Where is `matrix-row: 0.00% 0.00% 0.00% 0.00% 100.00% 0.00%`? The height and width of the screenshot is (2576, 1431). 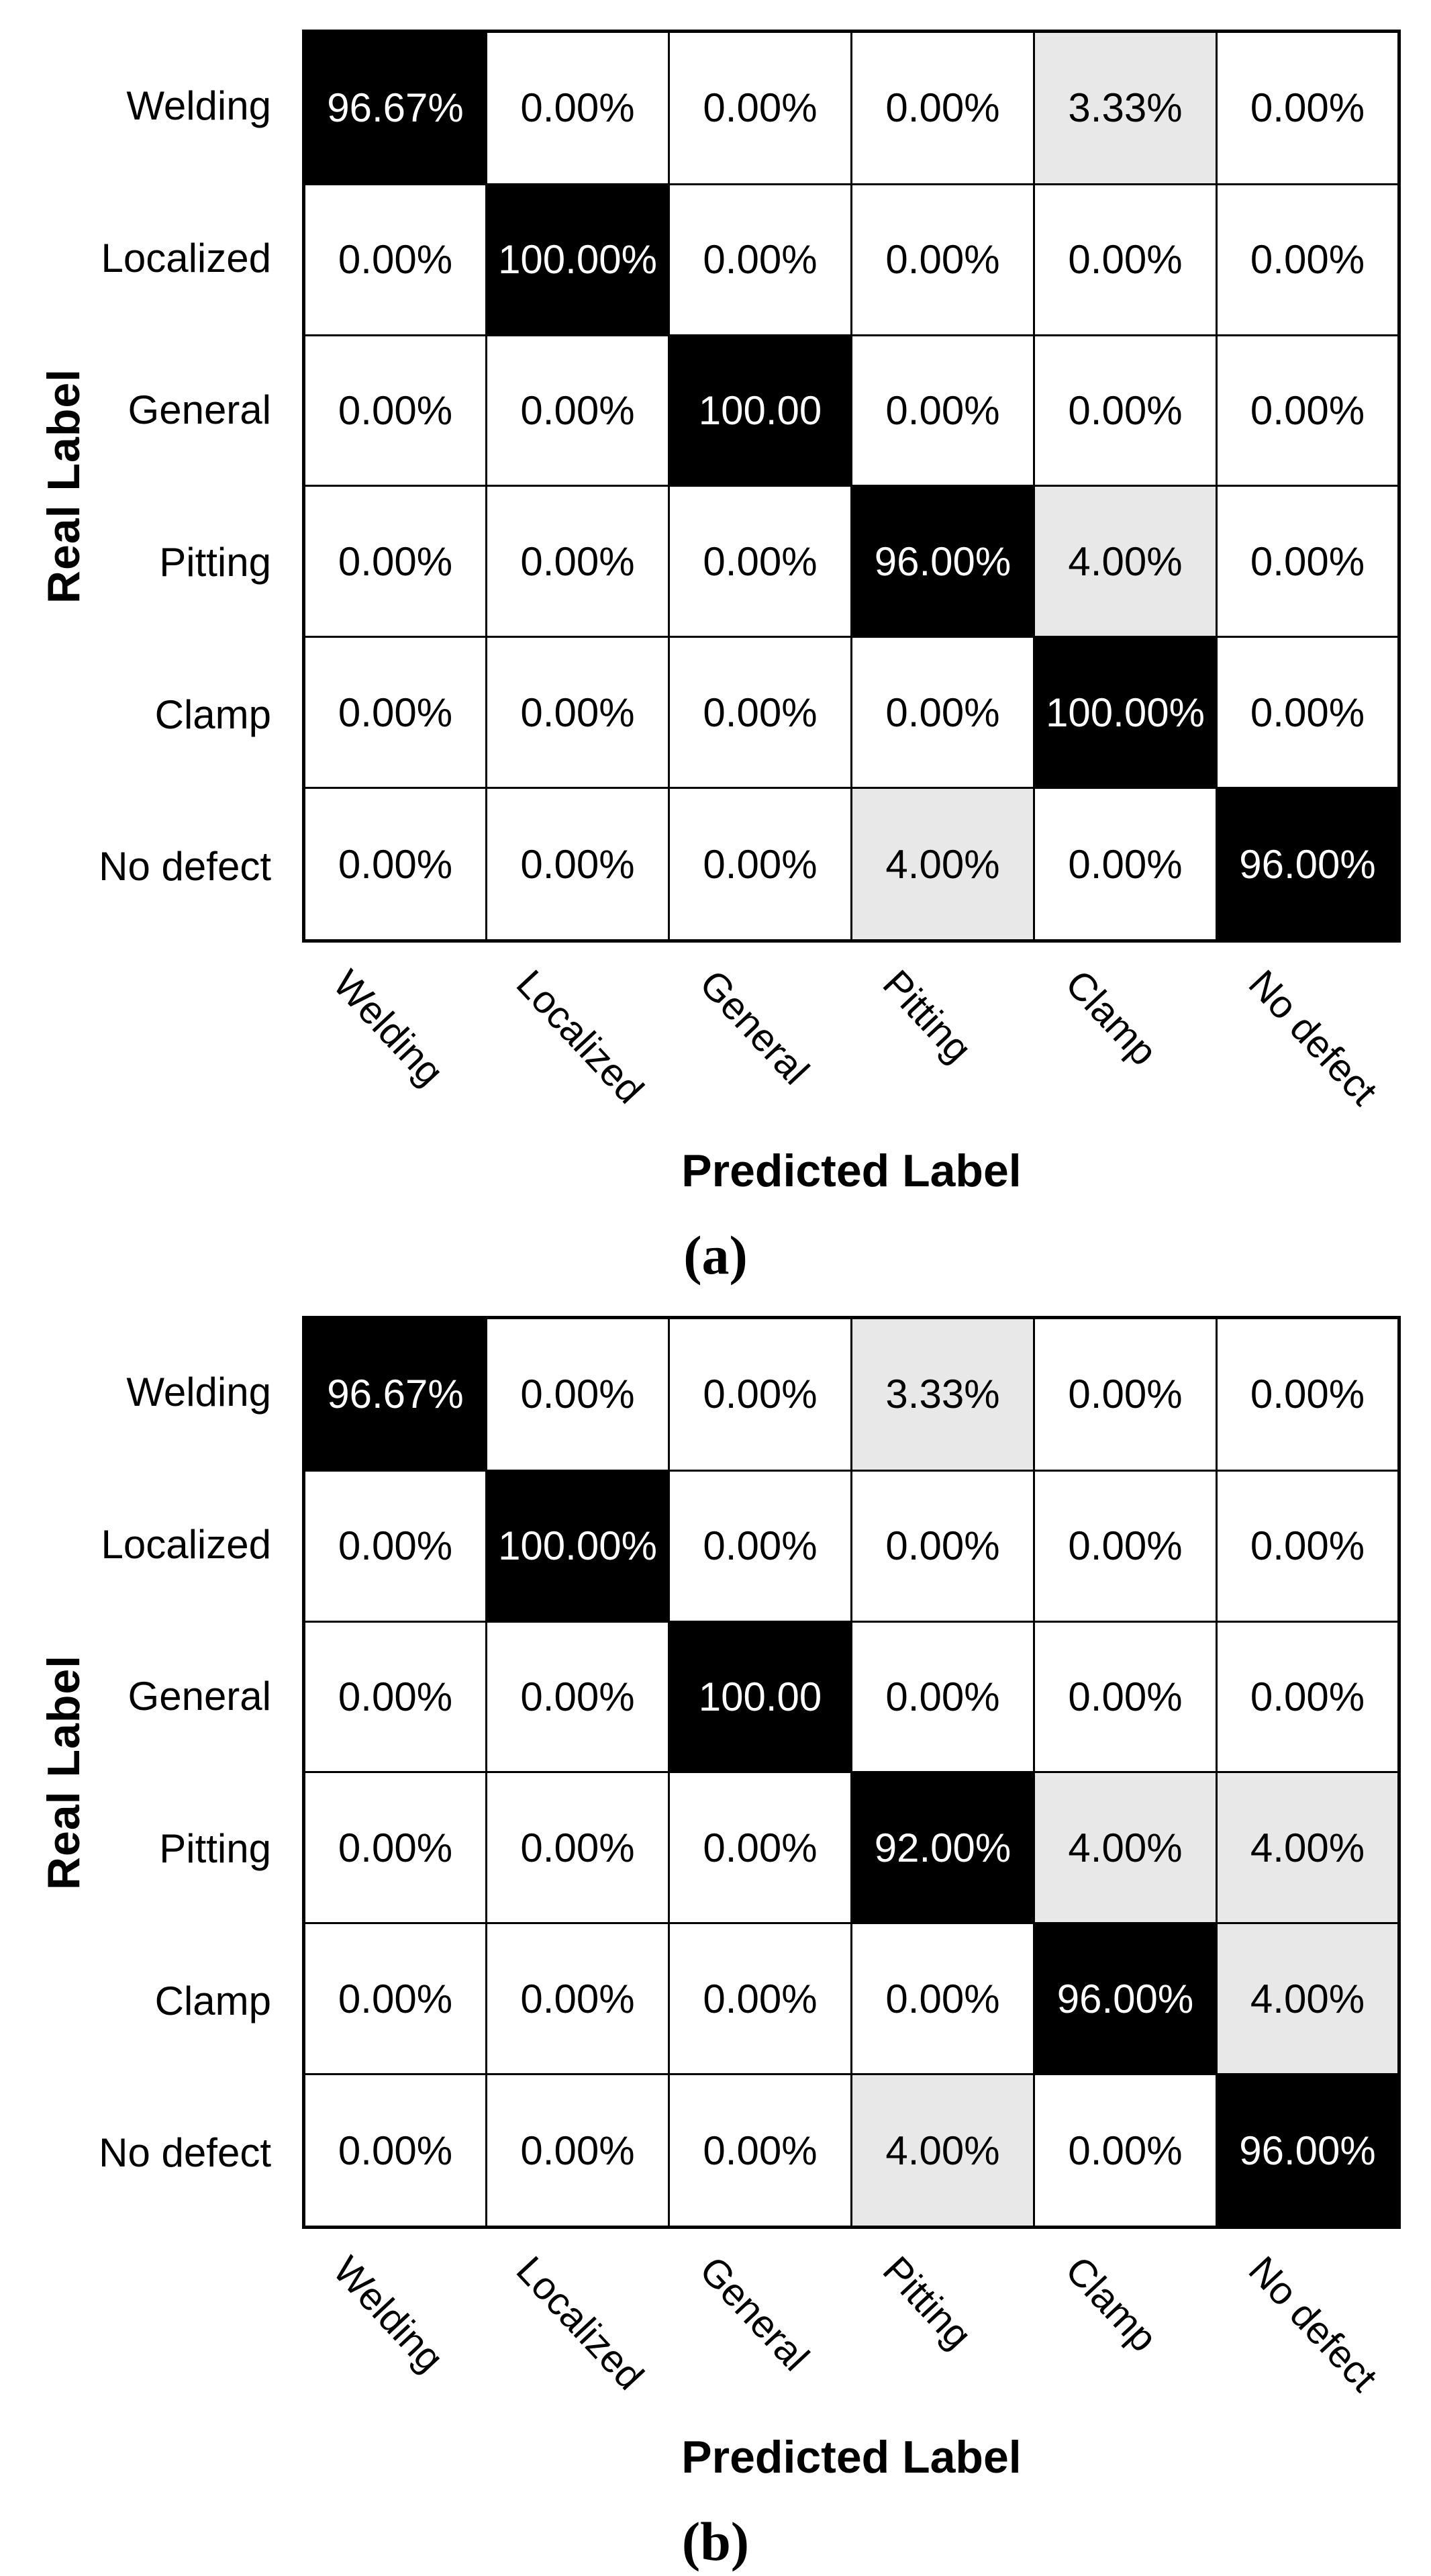 matrix-row: 0.00% 0.00% 0.00% 0.00% 100.00% 0.00% is located at coordinates (851, 713).